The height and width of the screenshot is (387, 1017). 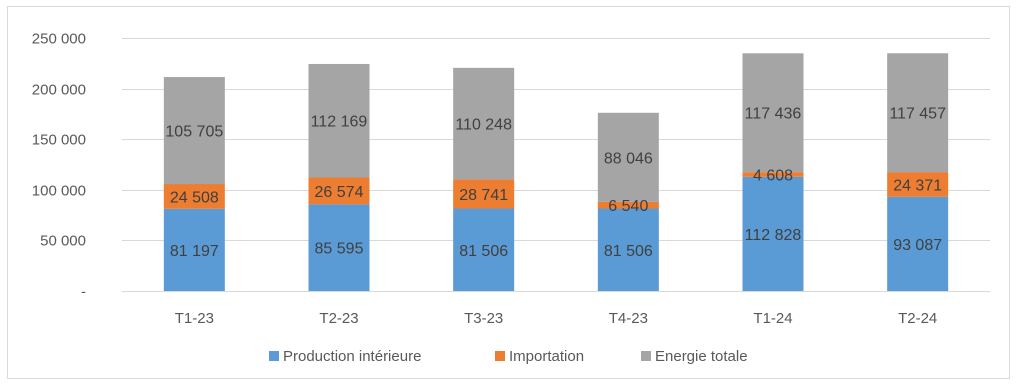 What do you see at coordinates (546, 356) in the screenshot?
I see `legend-label: Importation` at bounding box center [546, 356].